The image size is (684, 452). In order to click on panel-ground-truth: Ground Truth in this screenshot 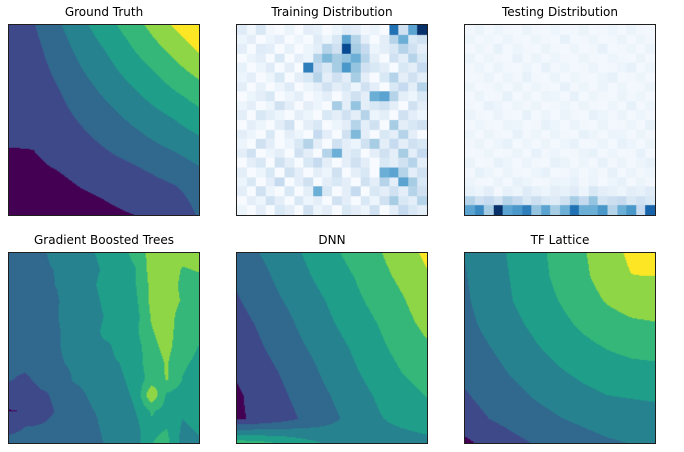, I will do `click(104, 110)`.